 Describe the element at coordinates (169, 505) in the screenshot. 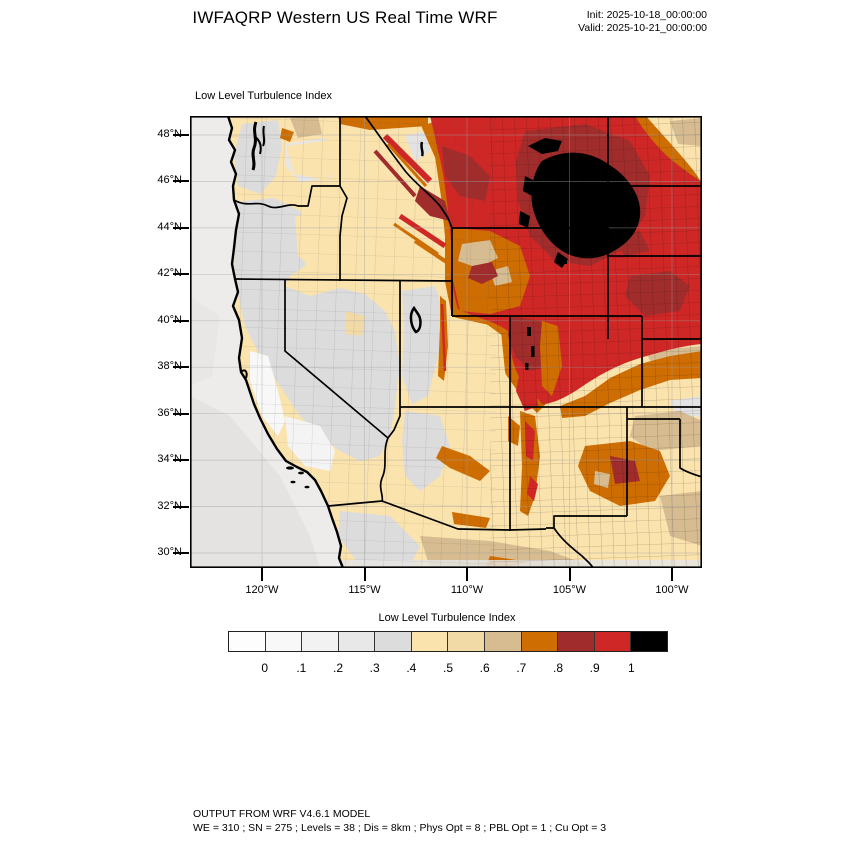

I see `lat-tick-label: 32°N` at that location.